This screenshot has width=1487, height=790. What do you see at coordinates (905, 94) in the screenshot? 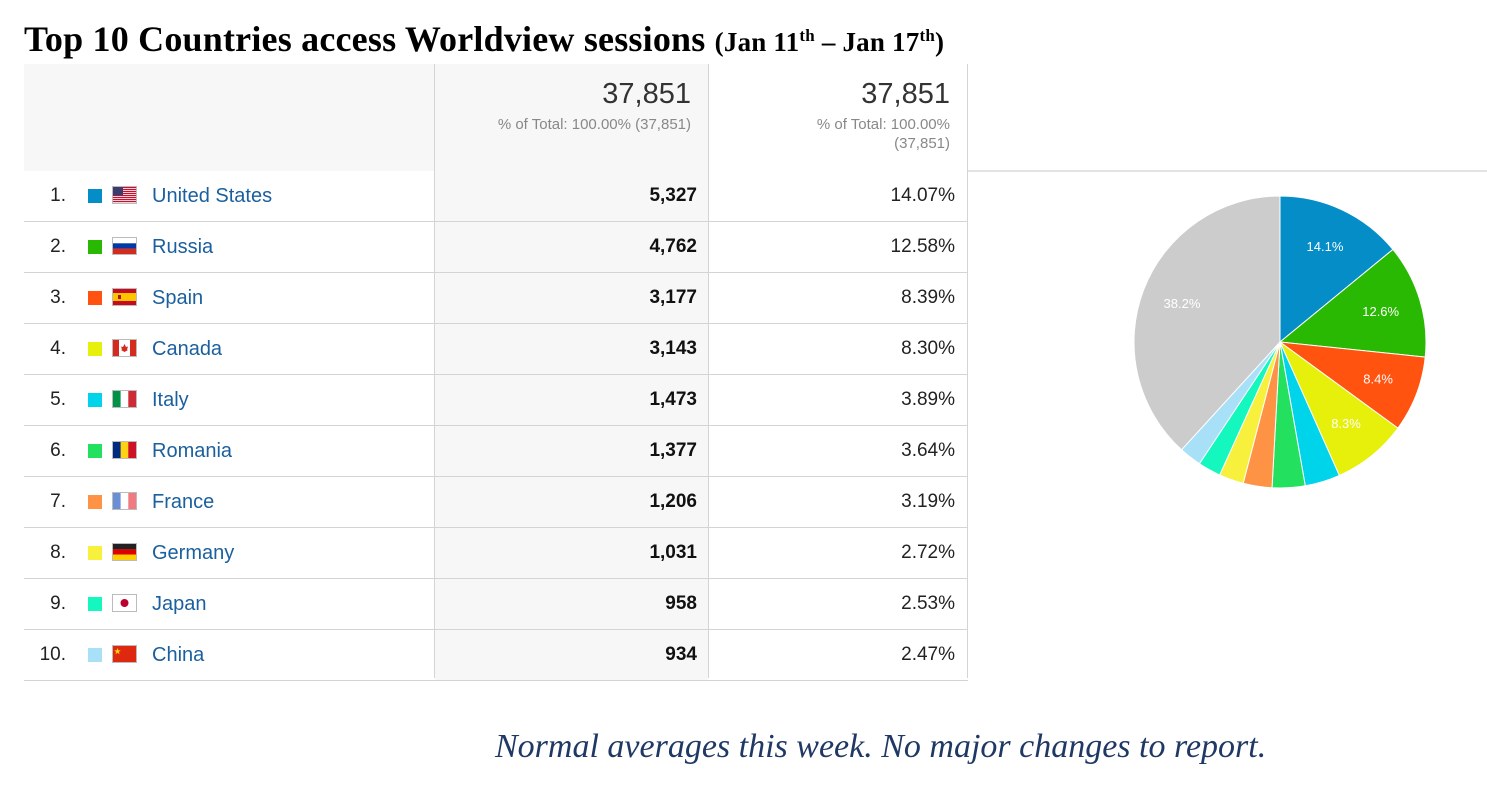
I see `percent-total: 37,851` at bounding box center [905, 94].